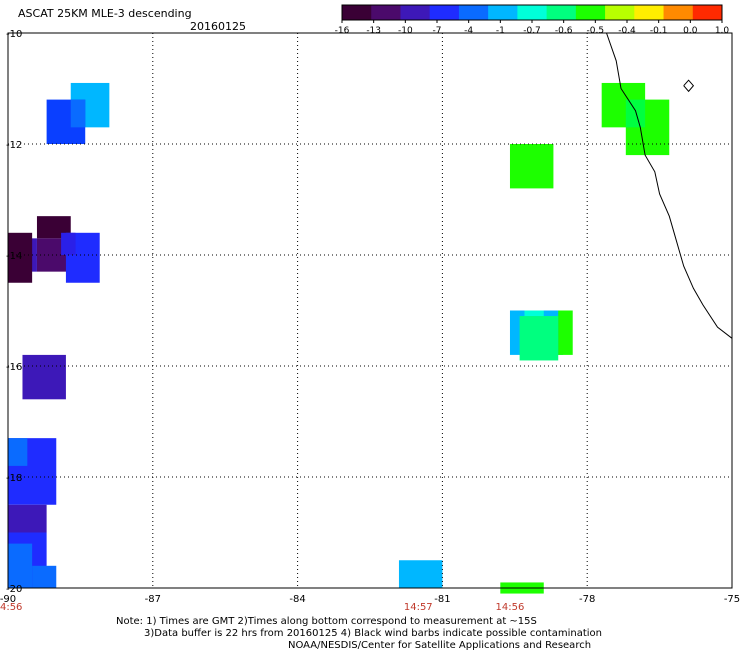 This screenshot has height=652, width=740. Describe the element at coordinates (14, 145) in the screenshot. I see `y-tick-label-1: -12` at that location.